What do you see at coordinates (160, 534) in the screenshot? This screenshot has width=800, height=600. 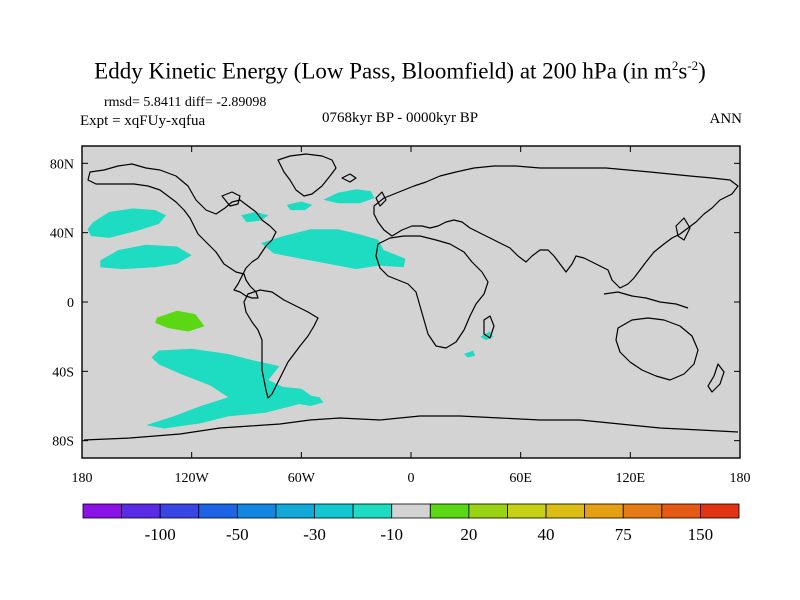 I see `colorbar-label: -100` at bounding box center [160, 534].